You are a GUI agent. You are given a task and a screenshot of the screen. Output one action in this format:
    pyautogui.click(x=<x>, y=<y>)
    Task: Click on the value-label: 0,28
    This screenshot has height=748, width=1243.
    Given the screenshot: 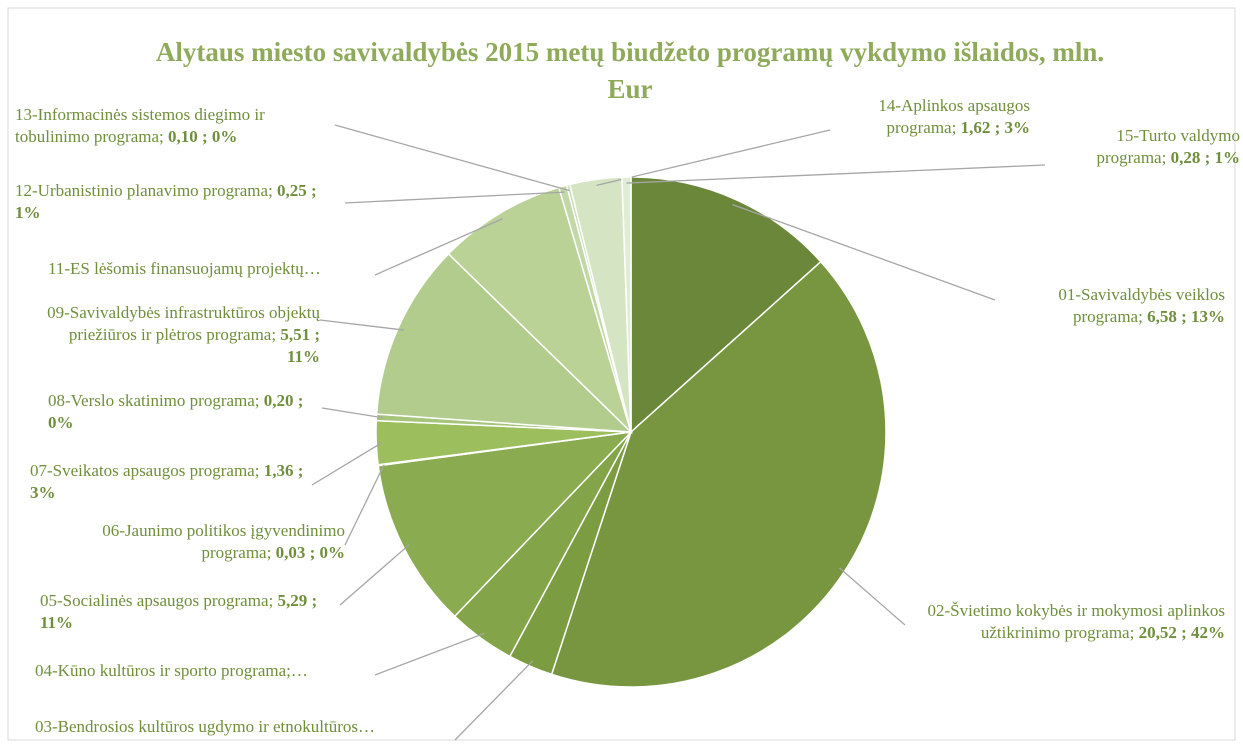 What is the action you would take?
    pyautogui.click(x=1185, y=157)
    